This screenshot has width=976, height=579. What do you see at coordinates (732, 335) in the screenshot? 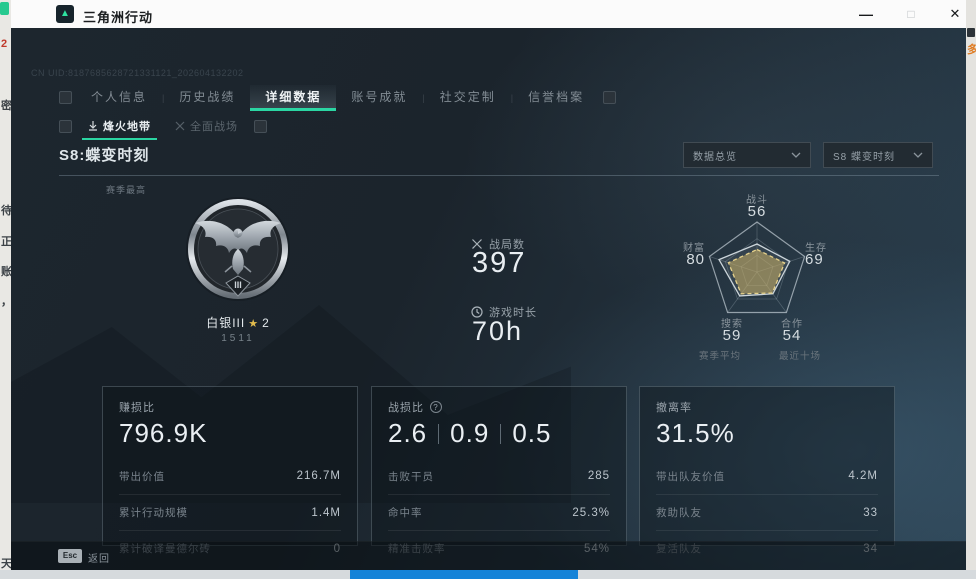
I see `radar-axis-value-search: 59` at bounding box center [732, 335].